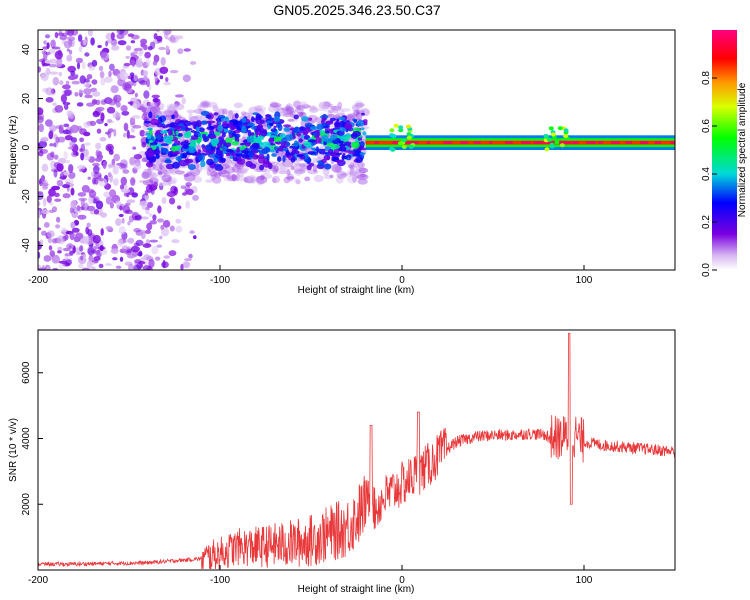 This screenshot has height=600, width=750. Describe the element at coordinates (13, 450) in the screenshot. I see `snr-ylabel: SNR (10 * v/v)` at that location.